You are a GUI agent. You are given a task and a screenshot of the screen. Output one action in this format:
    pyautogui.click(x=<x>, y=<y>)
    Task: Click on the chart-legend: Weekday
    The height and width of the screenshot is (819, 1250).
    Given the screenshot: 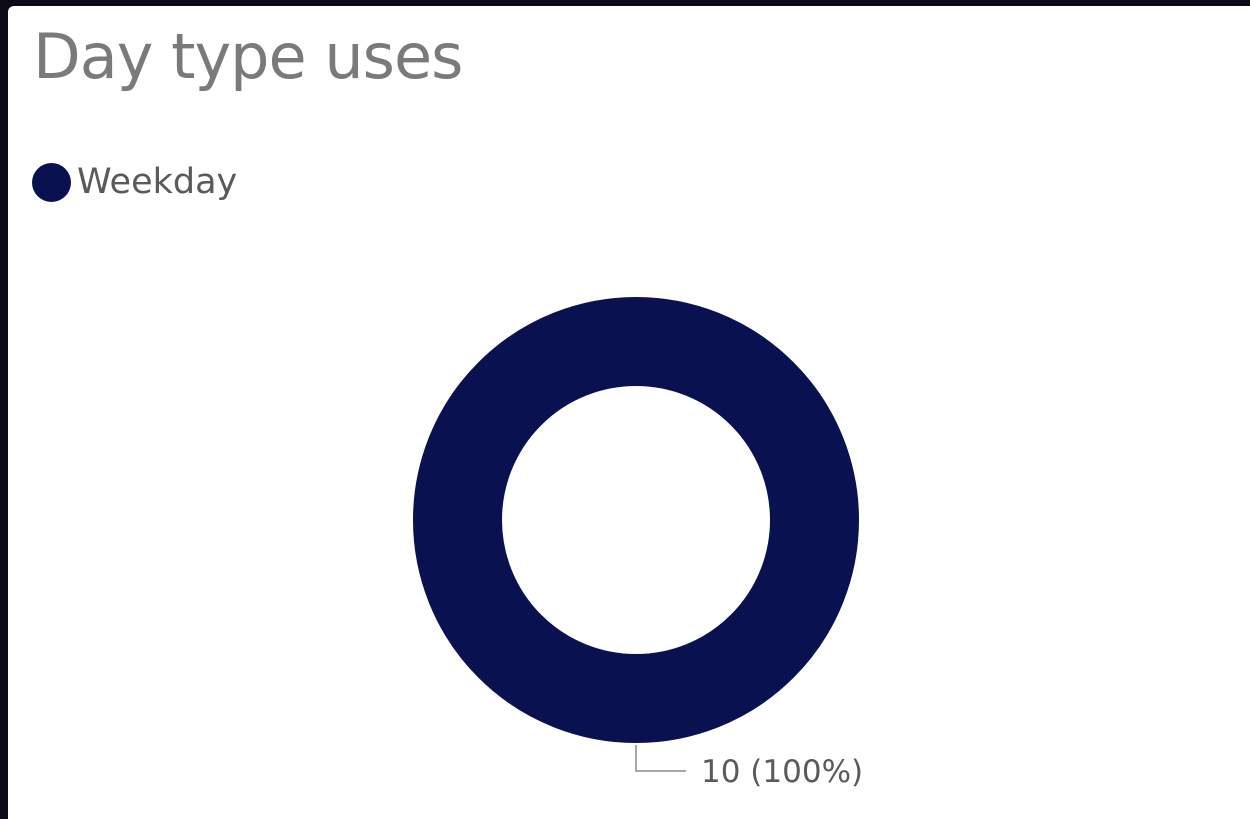 What is the action you would take?
    pyautogui.click(x=134, y=182)
    